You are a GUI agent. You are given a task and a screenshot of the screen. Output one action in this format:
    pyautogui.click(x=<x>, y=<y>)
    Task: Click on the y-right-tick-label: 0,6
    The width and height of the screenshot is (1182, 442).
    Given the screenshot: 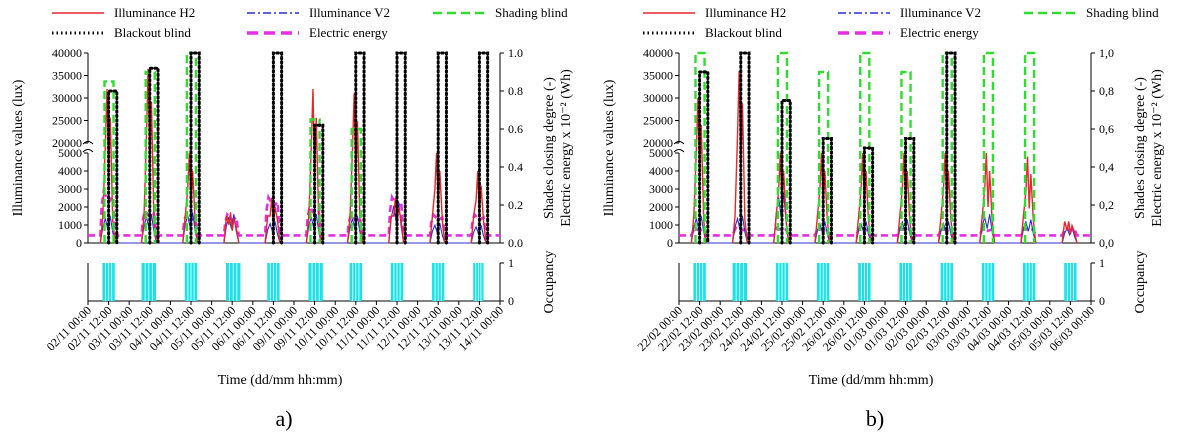 What is the action you would take?
    pyautogui.click(x=1106, y=129)
    